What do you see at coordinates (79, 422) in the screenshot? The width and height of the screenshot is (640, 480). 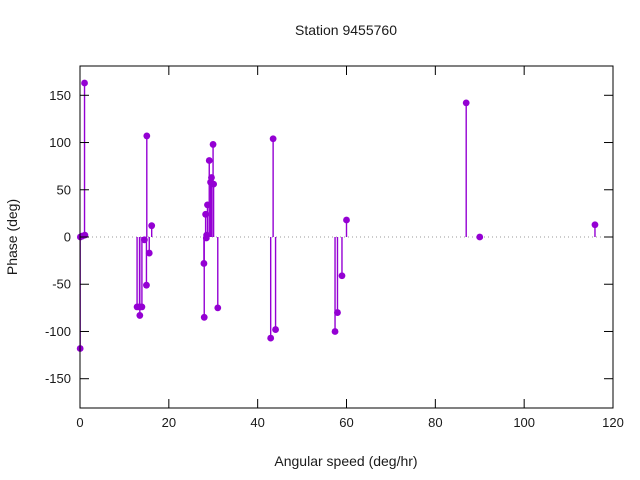 I see `x-tick-label: 0` at bounding box center [79, 422].